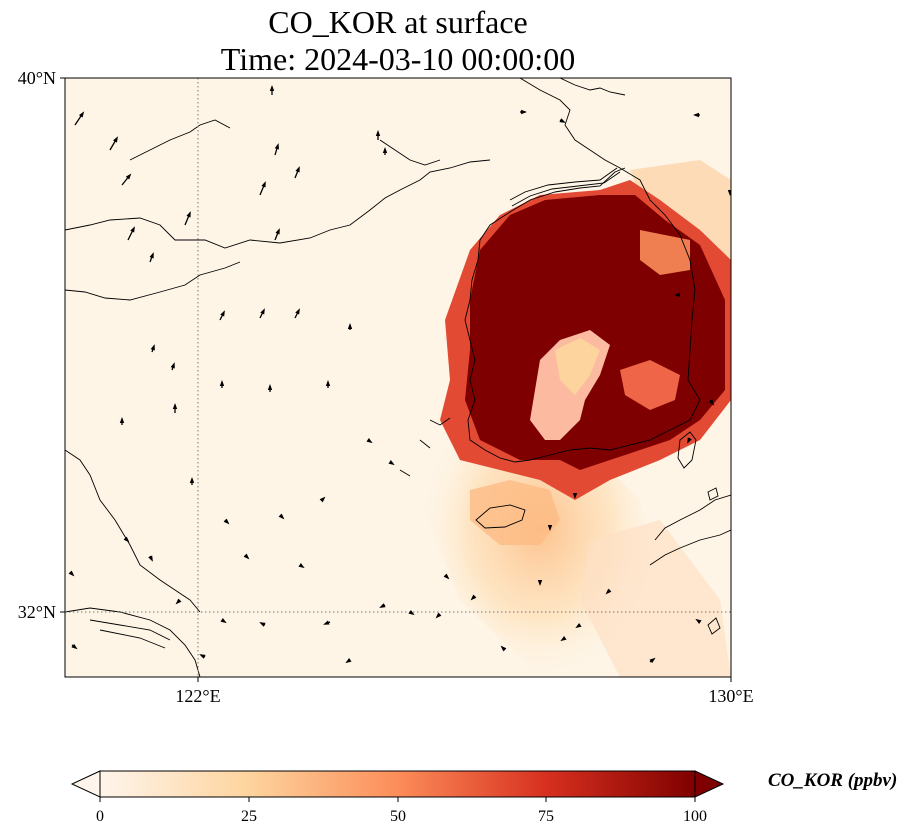  I want to click on lat-label-40n: 40°N, so click(37, 78).